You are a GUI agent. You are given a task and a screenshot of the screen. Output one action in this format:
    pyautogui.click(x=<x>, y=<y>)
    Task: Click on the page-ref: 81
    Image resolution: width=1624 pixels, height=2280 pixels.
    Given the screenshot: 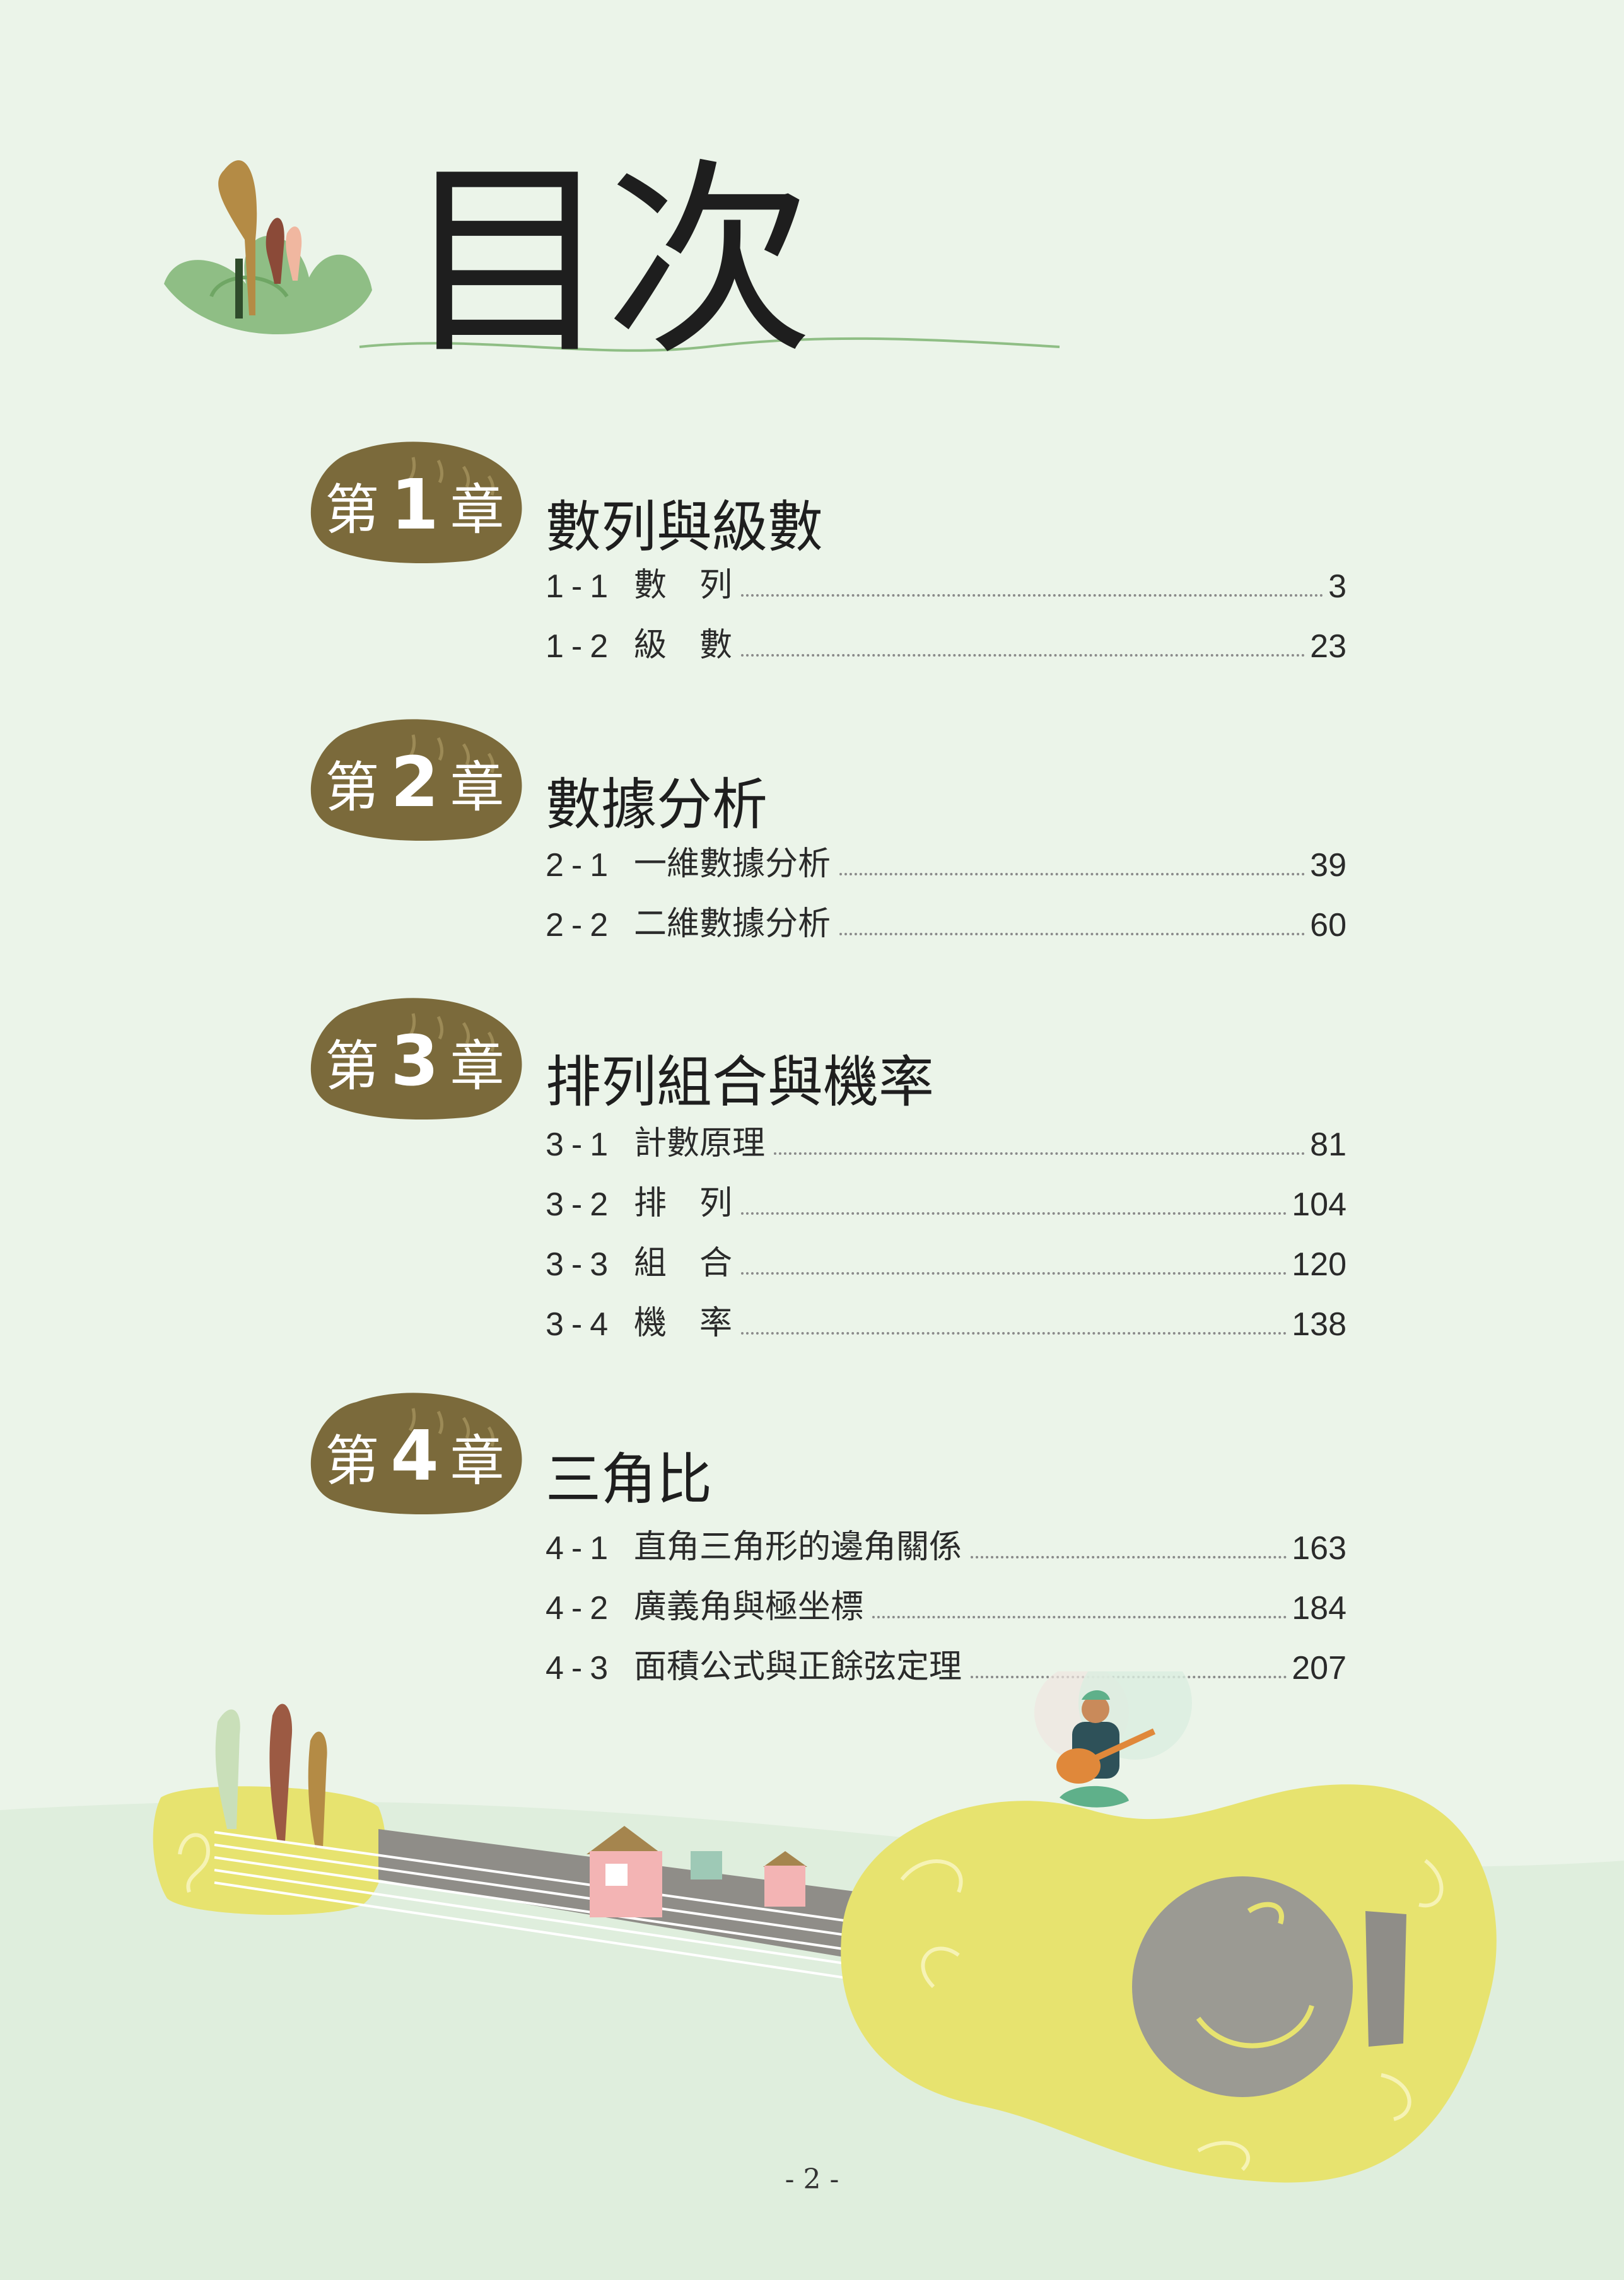 What is the action you would take?
    pyautogui.click(x=1328, y=1144)
    